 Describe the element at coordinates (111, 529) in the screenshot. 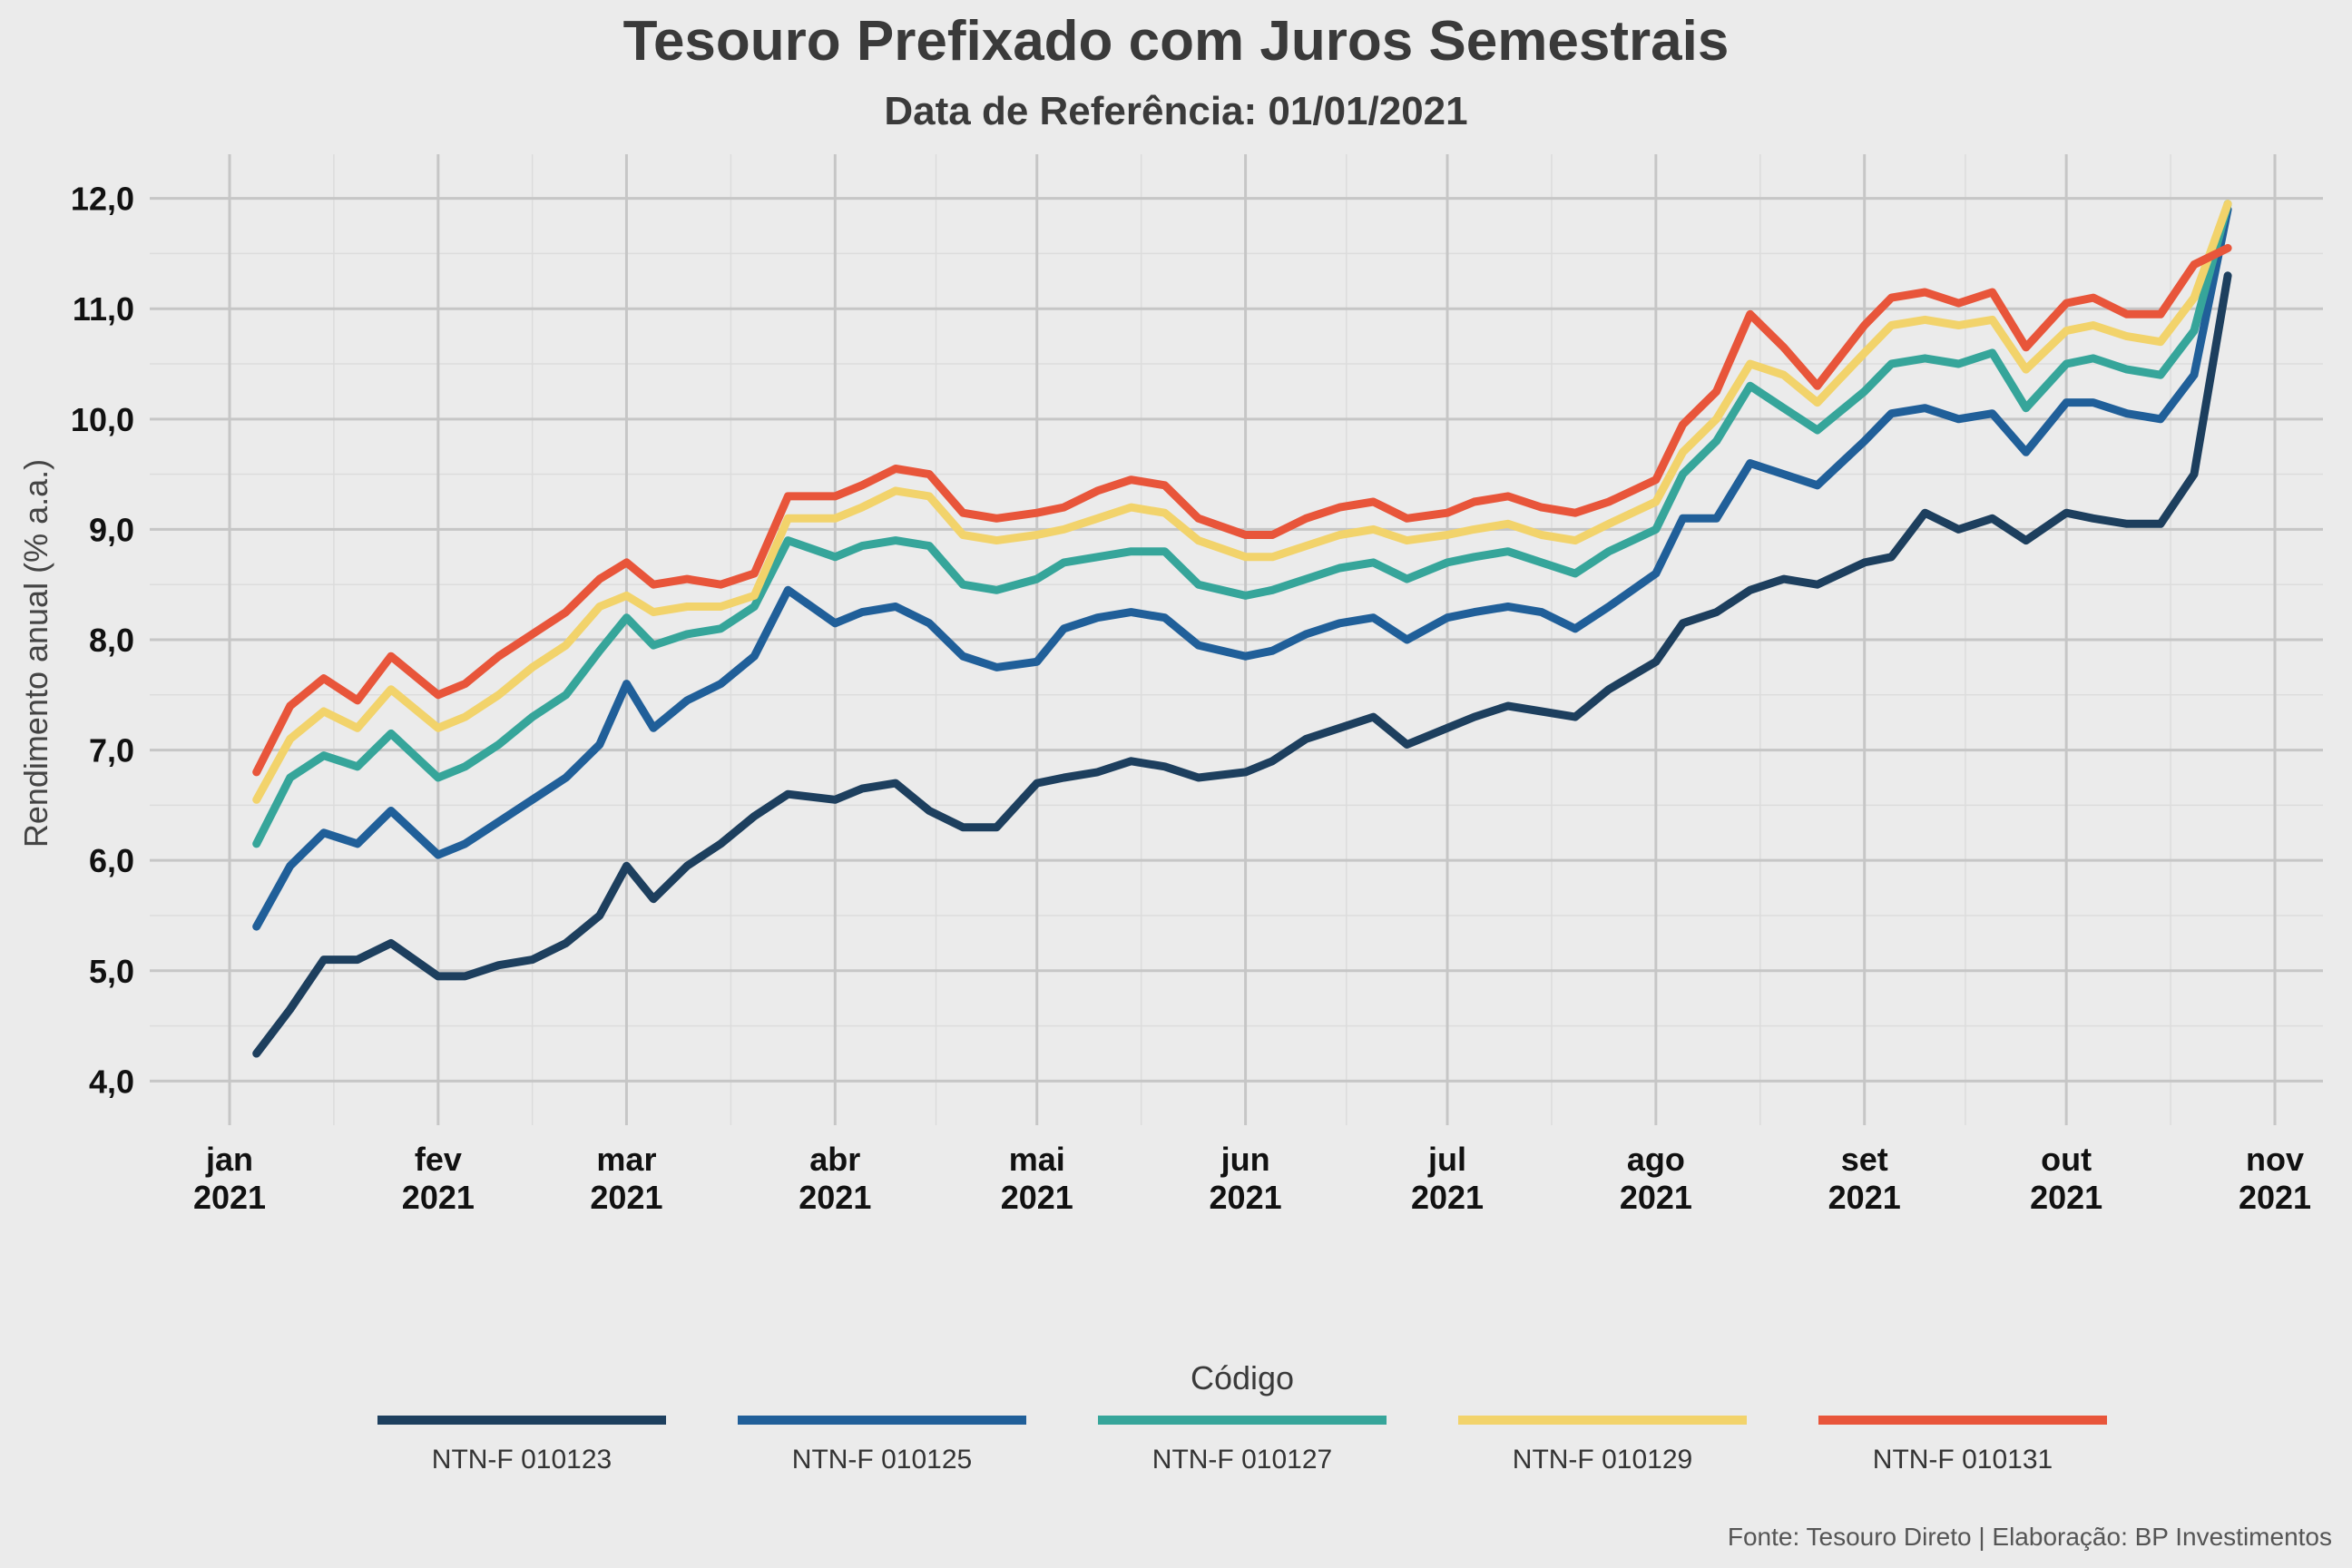

I see `y-tick-label: 9,0` at that location.